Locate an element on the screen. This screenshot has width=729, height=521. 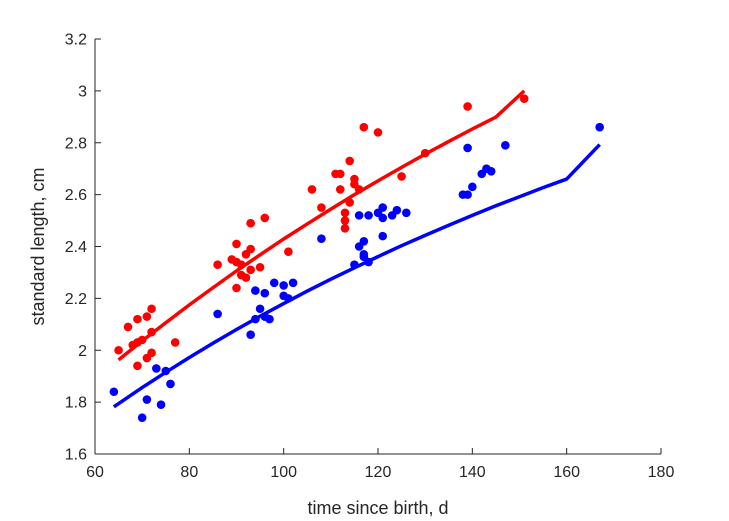
y-tick-label: 2.8 is located at coordinates (76, 143).